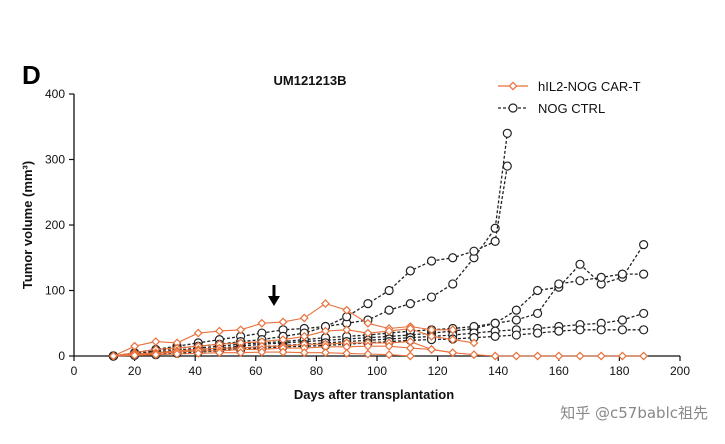 Image resolution: width=725 pixels, height=444 pixels. What do you see at coordinates (374, 394) in the screenshot?
I see `x-axis-label: Days after transplantation` at bounding box center [374, 394].